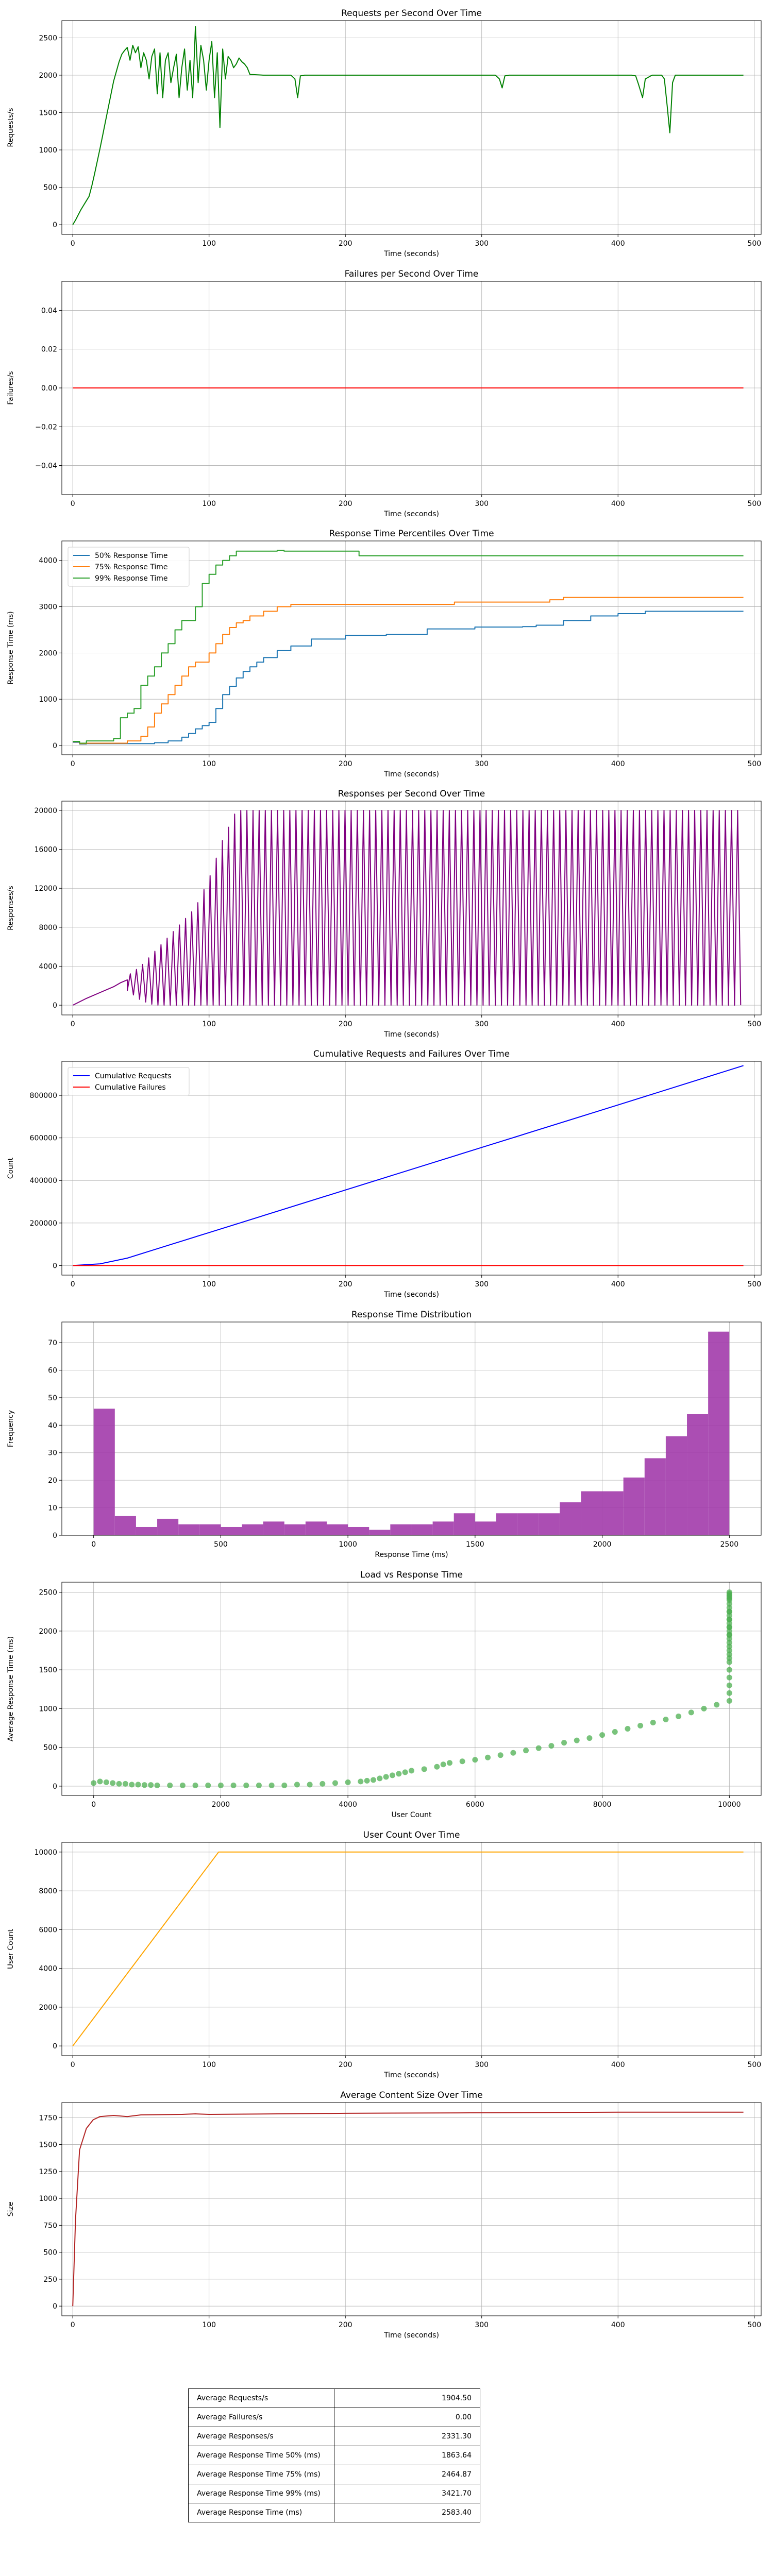 This screenshot has height=2576, width=773. Describe the element at coordinates (261, 2417) in the screenshot. I see `summary-label: Average Failures/s` at that location.